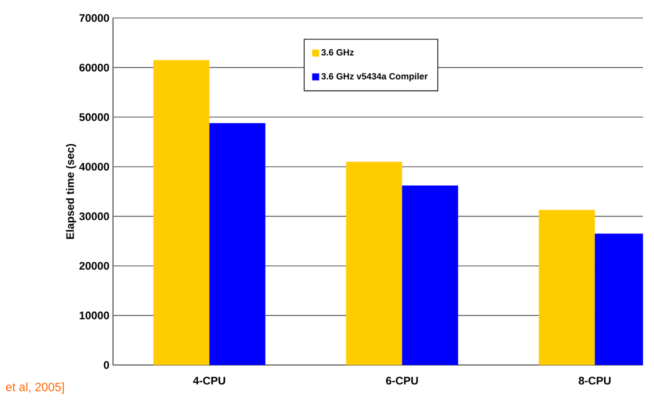 The image size is (654, 408). Describe the element at coordinates (94, 166) in the screenshot. I see `y-tick-label: 40000` at that location.